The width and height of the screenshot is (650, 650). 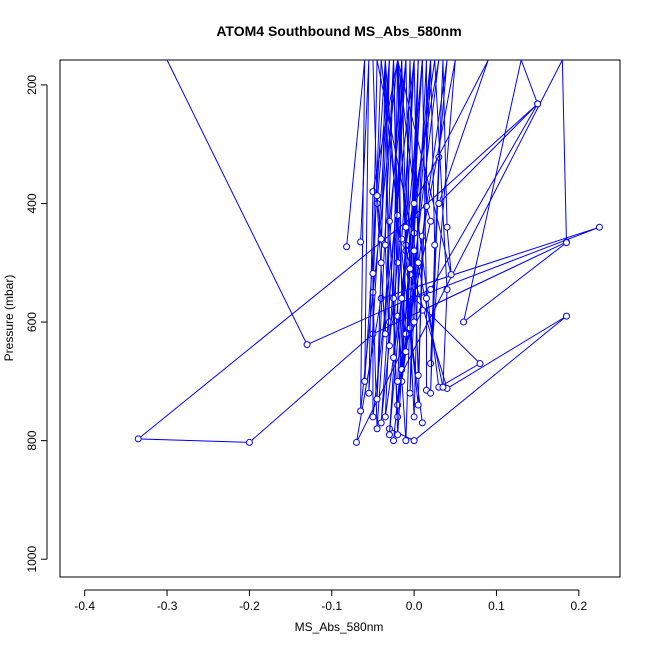 I want to click on x-axis: -0.4 -0.3 -0.2 -0.1 0.0 0.1 0.2, so click(x=330, y=601).